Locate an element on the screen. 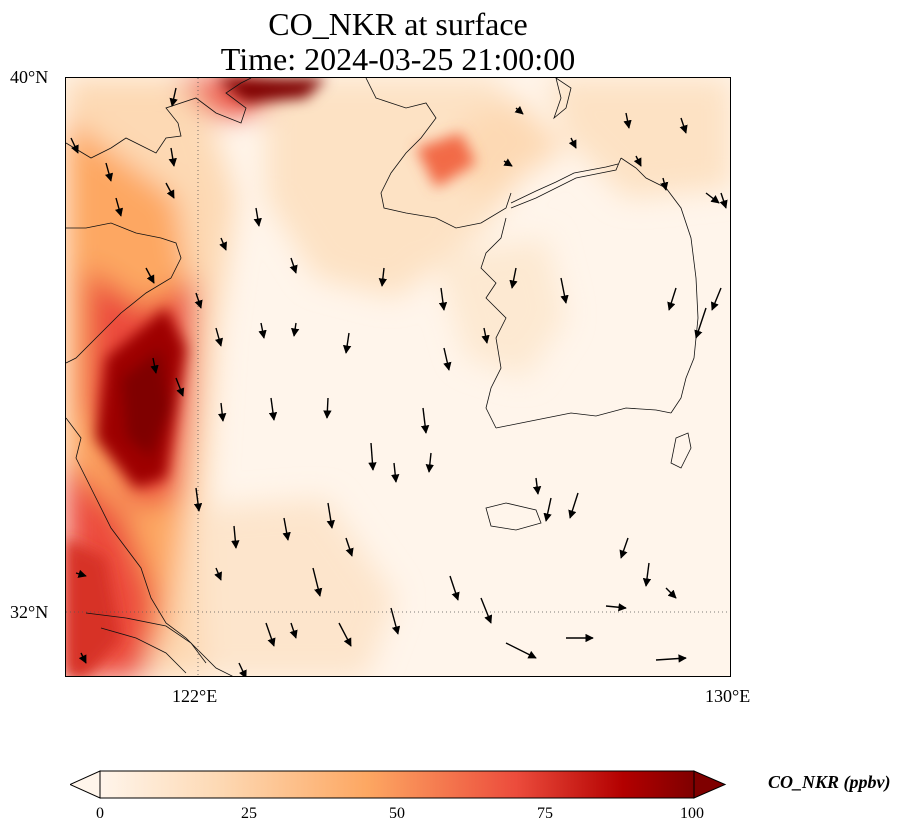 The image size is (920, 836). colorbar-extend-min is located at coordinates (85, 784).